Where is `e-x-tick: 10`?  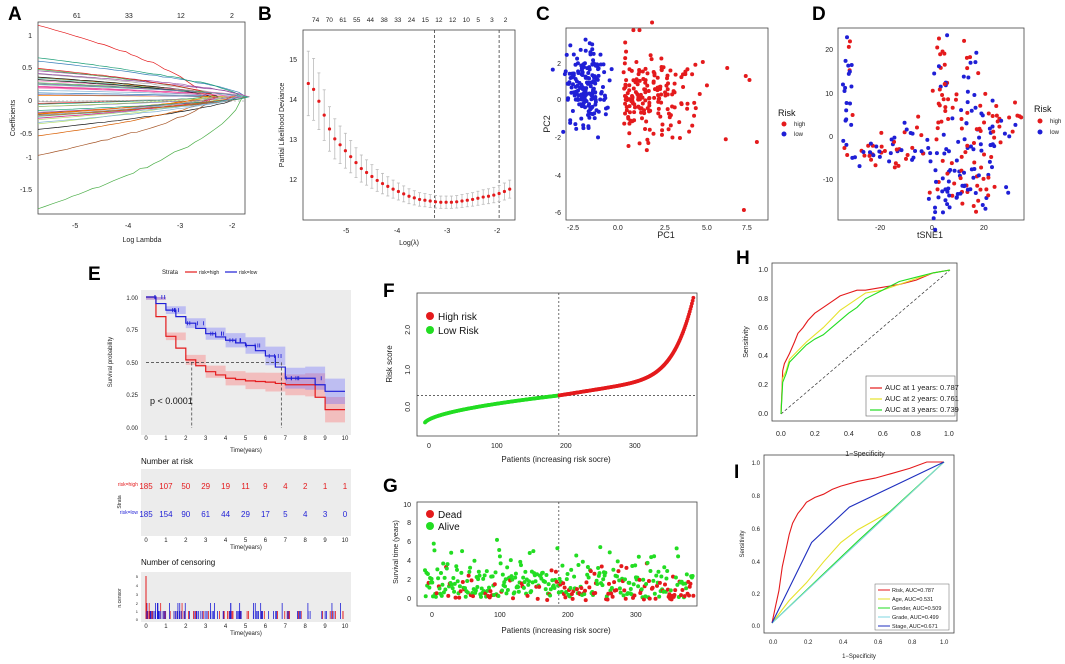
e-x-tick: 10 is located at coordinates (345, 439).